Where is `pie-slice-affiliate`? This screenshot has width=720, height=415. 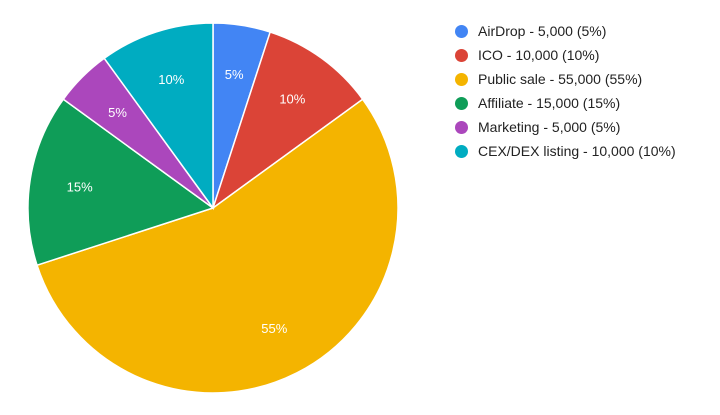
pie-slice-affiliate is located at coordinates (121, 182).